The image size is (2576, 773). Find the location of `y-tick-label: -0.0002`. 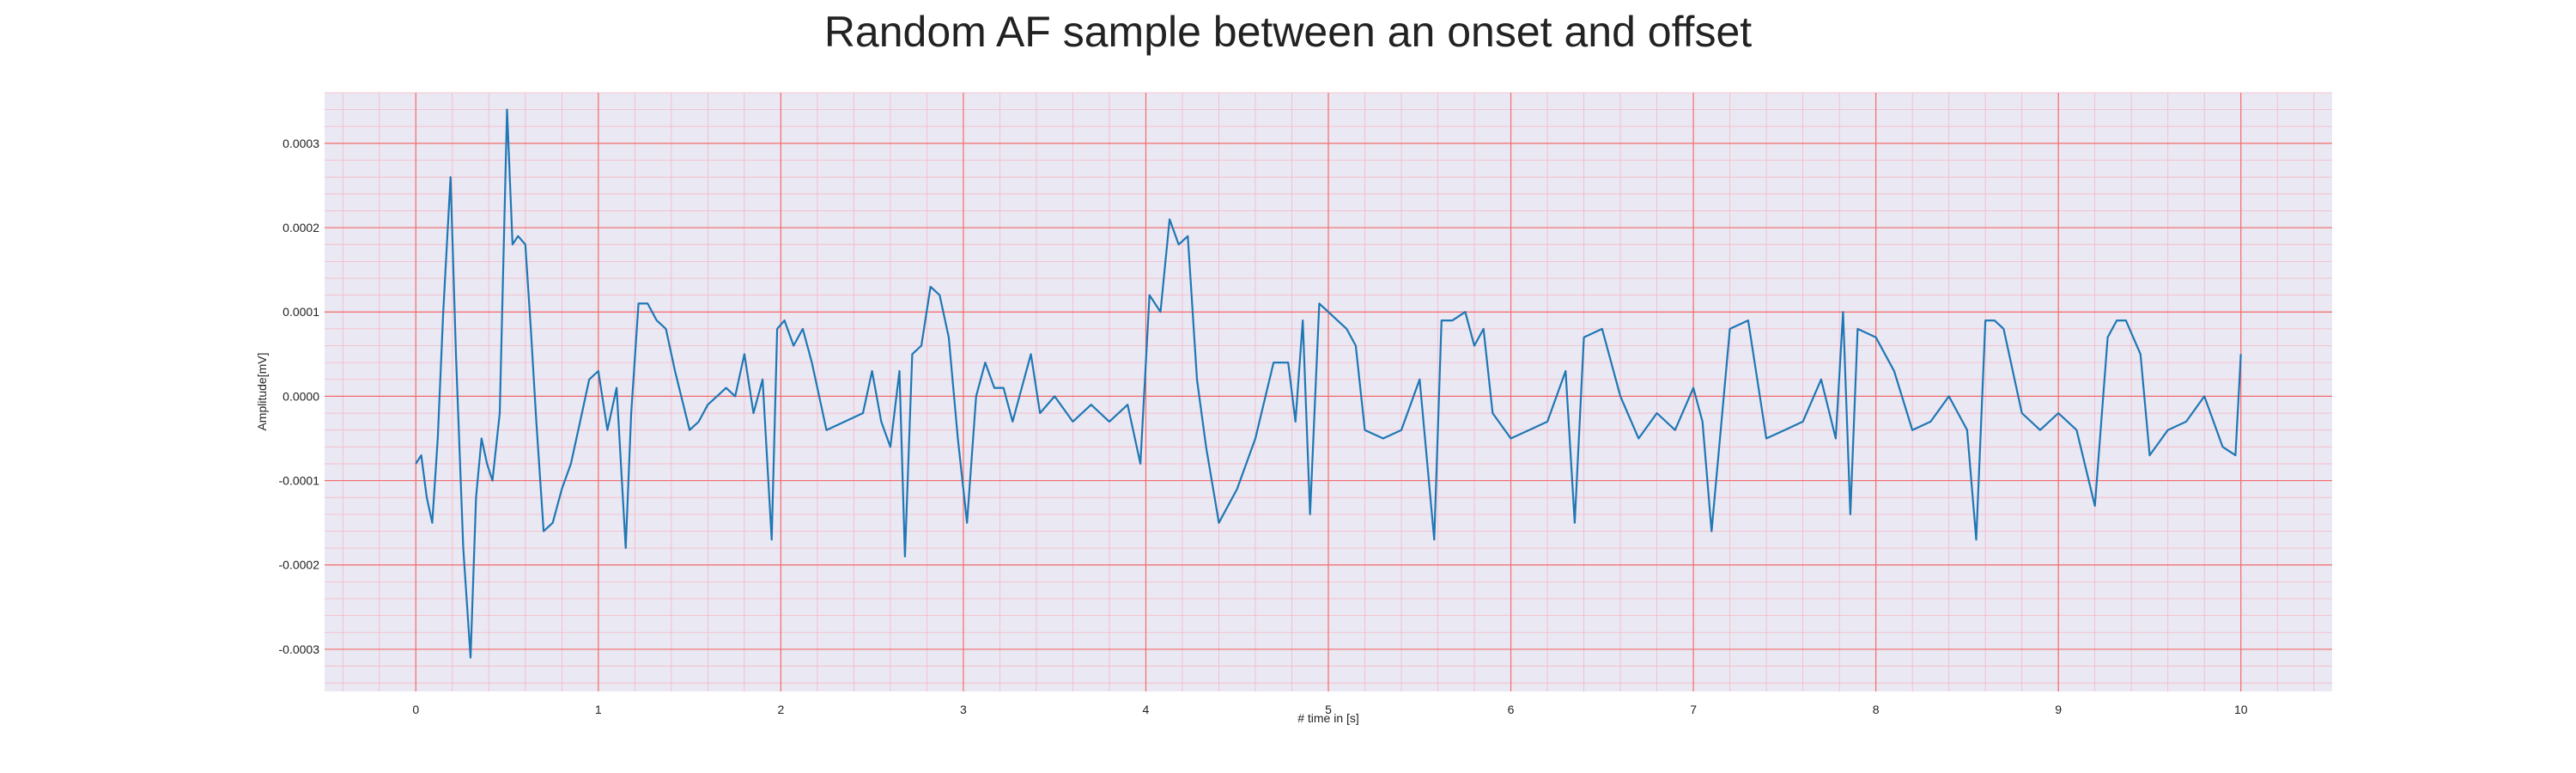

y-tick-label: -0.0002 is located at coordinates (300, 565).